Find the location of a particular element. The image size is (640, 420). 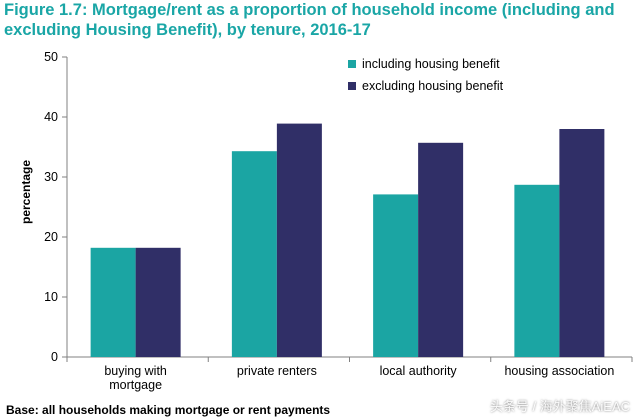

y-tick-label: 20 is located at coordinates (51, 237).